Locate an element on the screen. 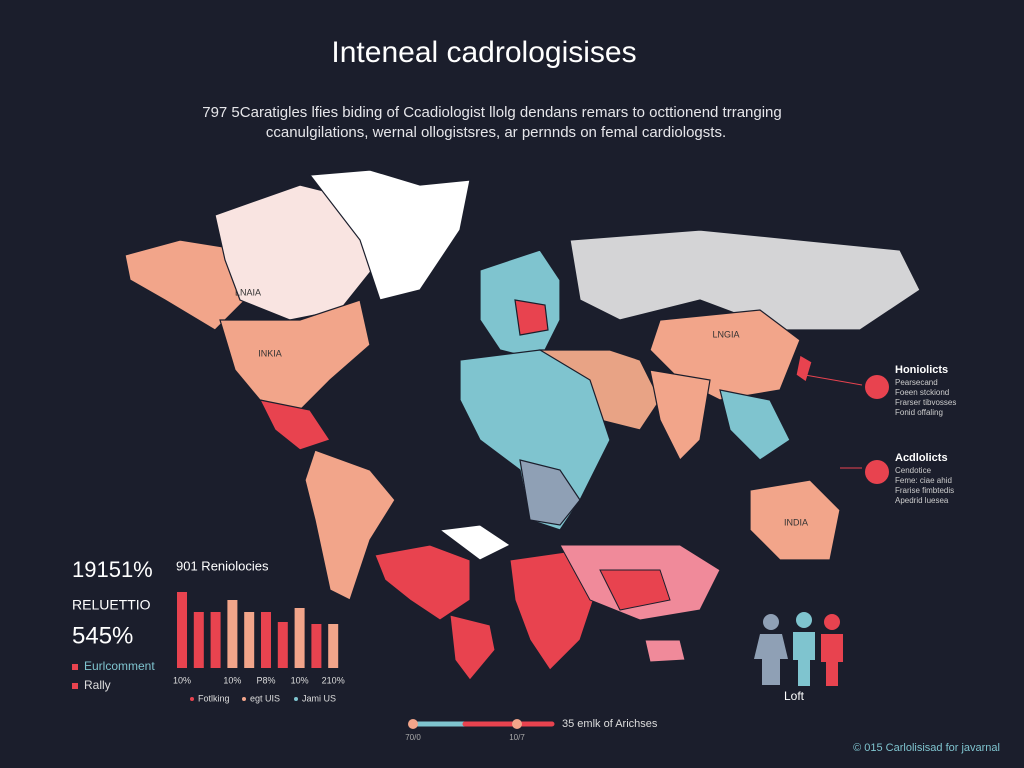 Image resolution: width=1024 pixels, height=768 pixels. map-label: INKIA is located at coordinates (270, 353).